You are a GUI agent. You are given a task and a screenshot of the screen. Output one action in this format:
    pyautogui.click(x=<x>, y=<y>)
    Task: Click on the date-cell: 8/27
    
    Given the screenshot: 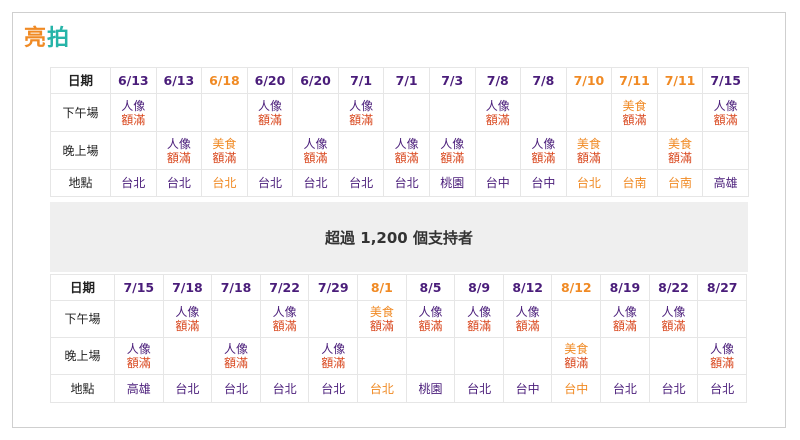 What is the action you would take?
    pyautogui.click(x=722, y=287)
    